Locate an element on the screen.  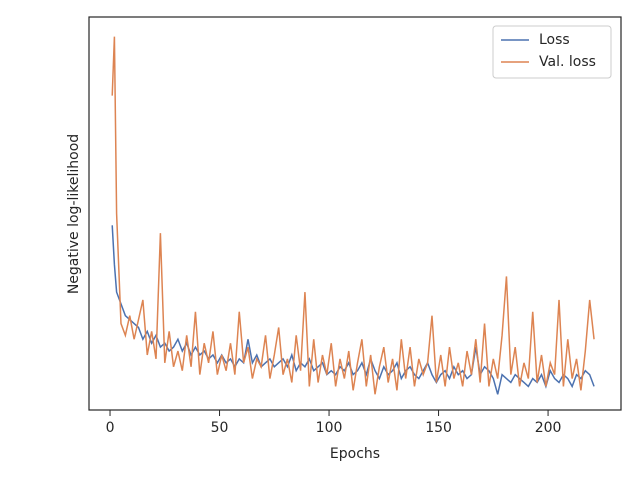
x-axis-label: Epochs is located at coordinates (355, 454).